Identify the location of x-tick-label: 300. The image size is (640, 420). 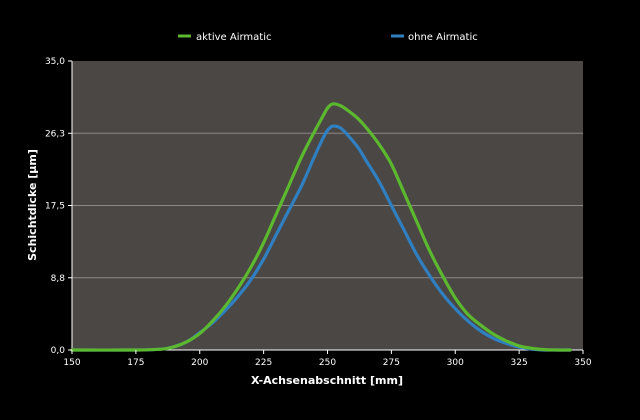
(455, 363).